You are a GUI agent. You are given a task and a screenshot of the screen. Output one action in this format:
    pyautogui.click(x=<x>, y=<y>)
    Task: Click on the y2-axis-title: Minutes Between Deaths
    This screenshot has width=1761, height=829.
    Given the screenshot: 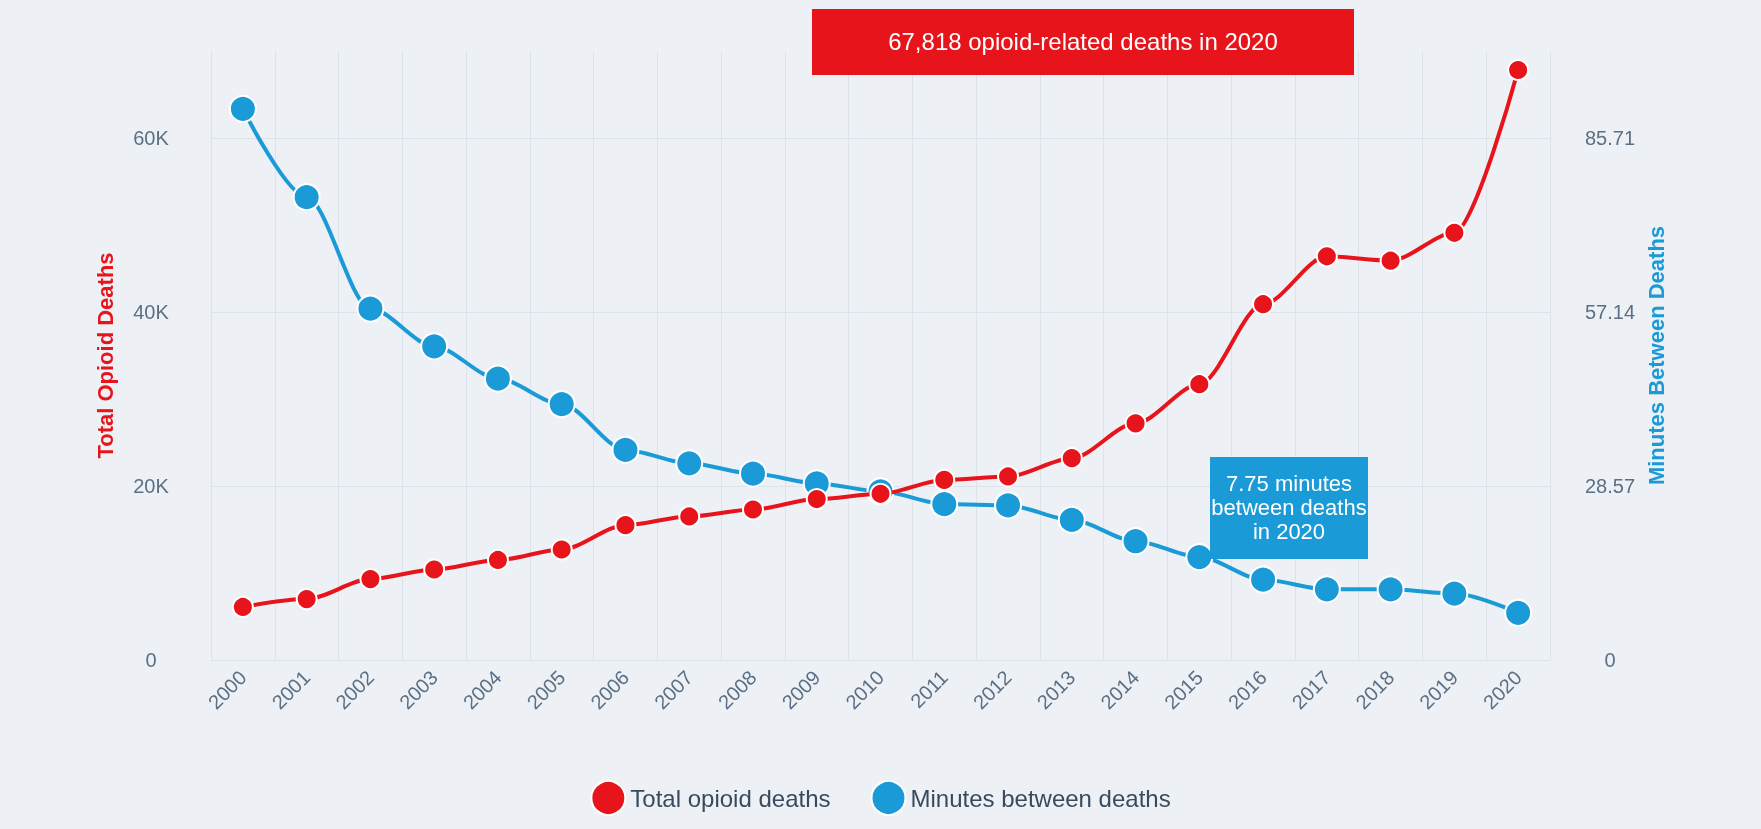 What is the action you would take?
    pyautogui.click(x=1657, y=355)
    